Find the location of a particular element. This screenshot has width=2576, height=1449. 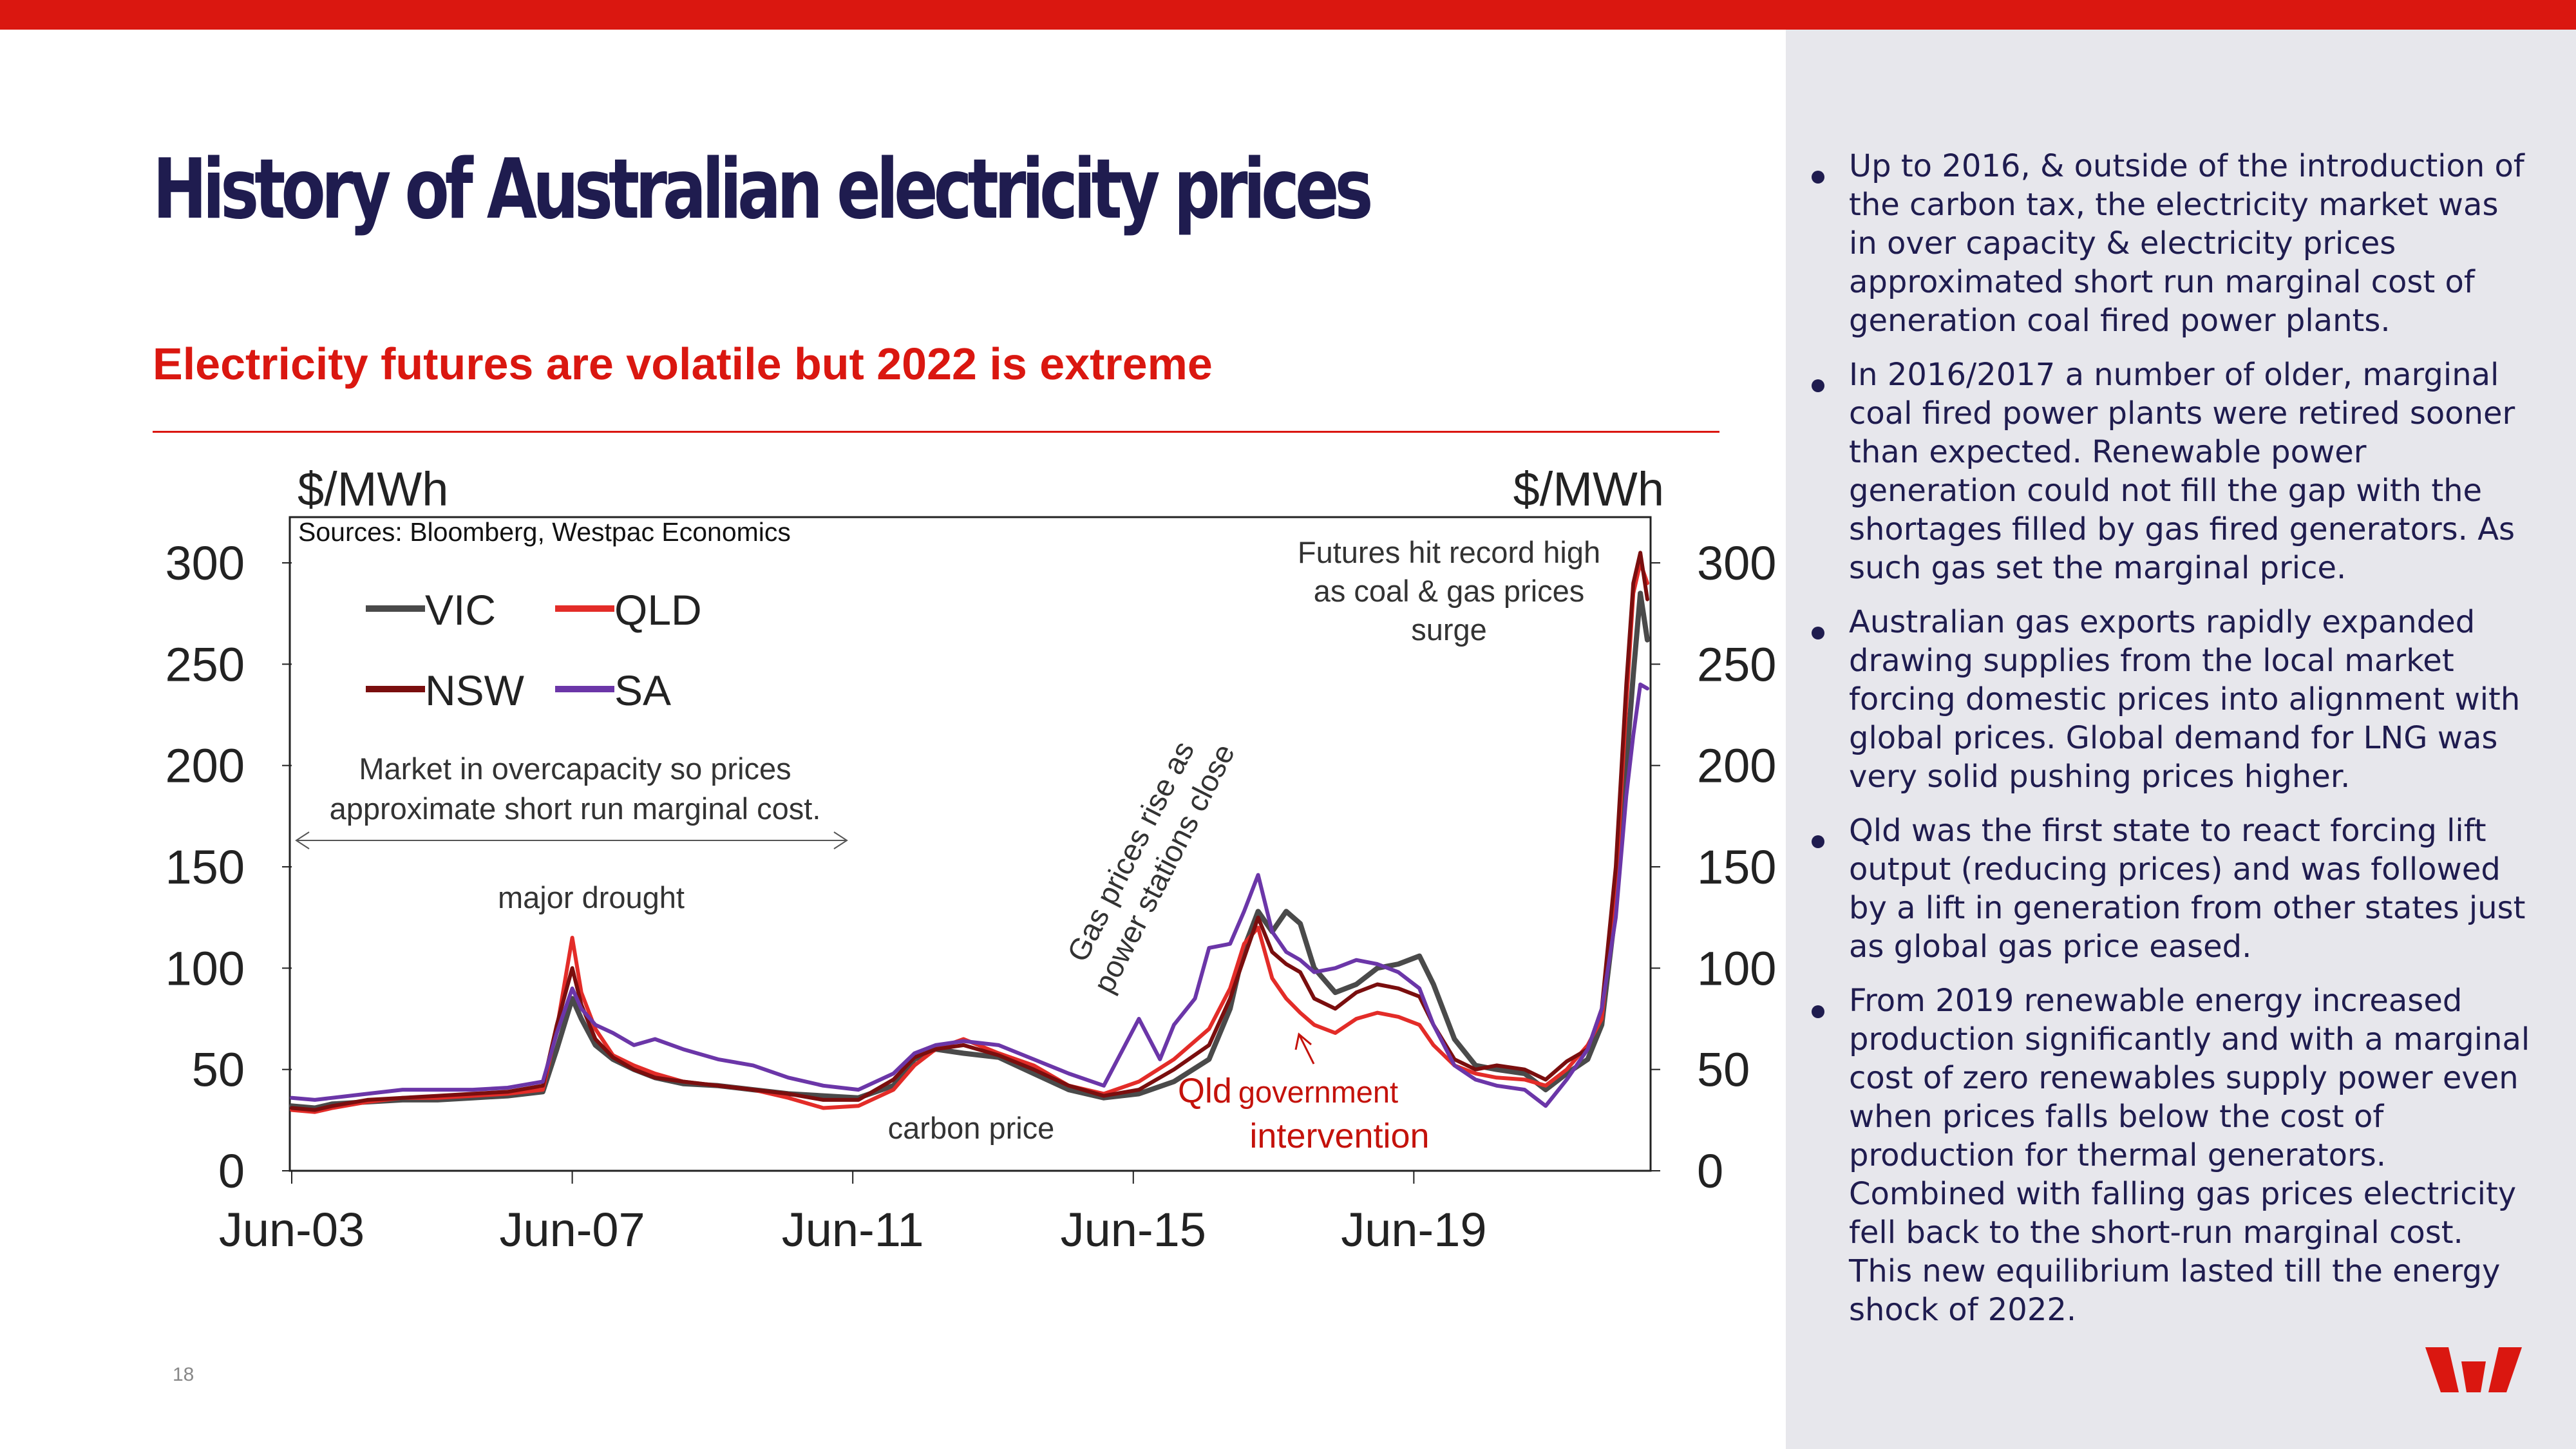

qld-annotation-government: government is located at coordinates (1318, 1092).